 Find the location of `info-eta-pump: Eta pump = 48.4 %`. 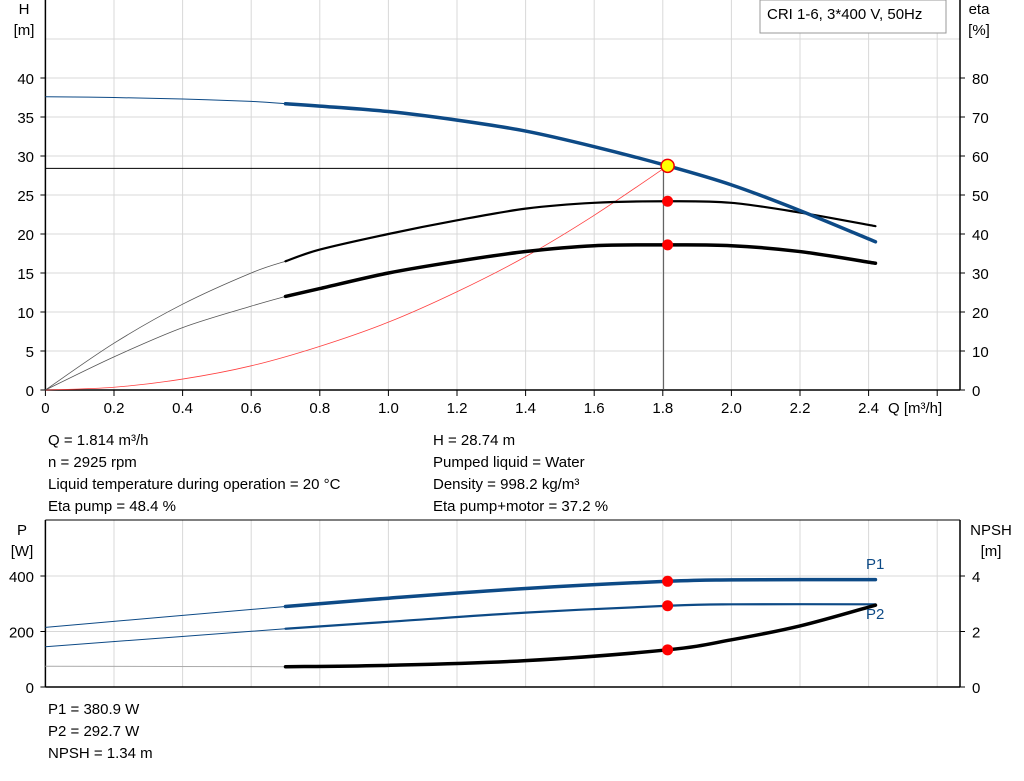

info-eta-pump: Eta pump = 48.4 % is located at coordinates (112, 506).